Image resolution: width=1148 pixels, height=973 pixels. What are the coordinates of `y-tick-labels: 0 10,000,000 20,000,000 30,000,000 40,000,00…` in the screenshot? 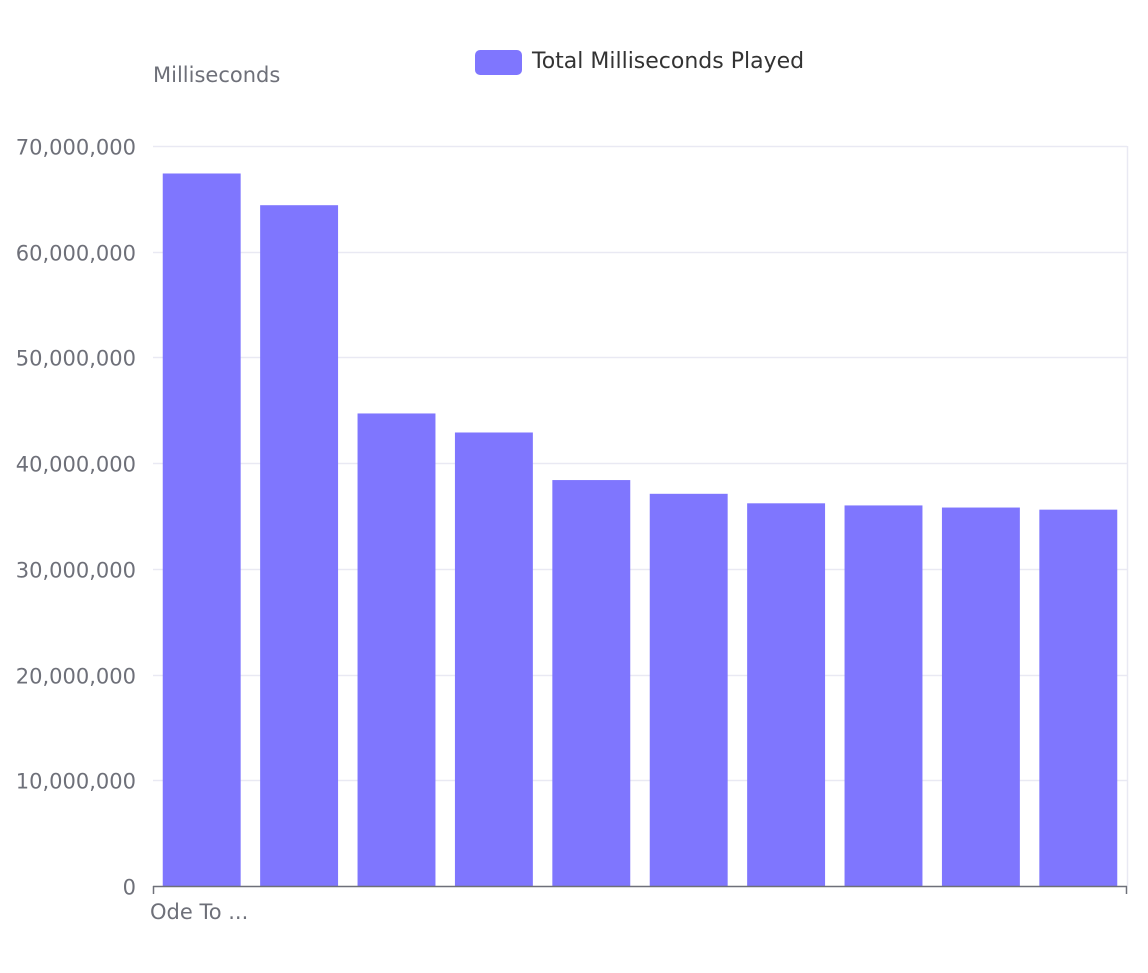 It's located at (76, 518).